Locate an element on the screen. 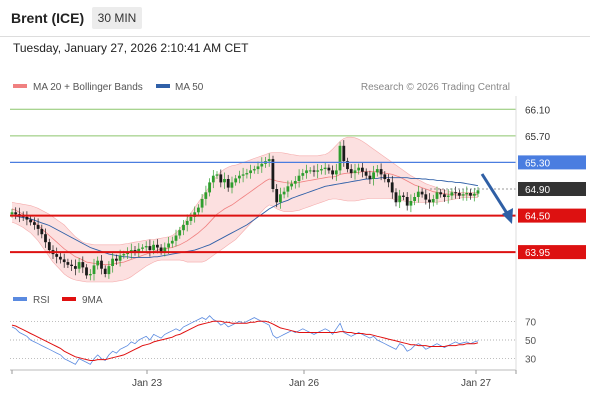  datetime-label: Tuesday, January 27, 2026 2:10:41 AM CET is located at coordinates (131, 48).